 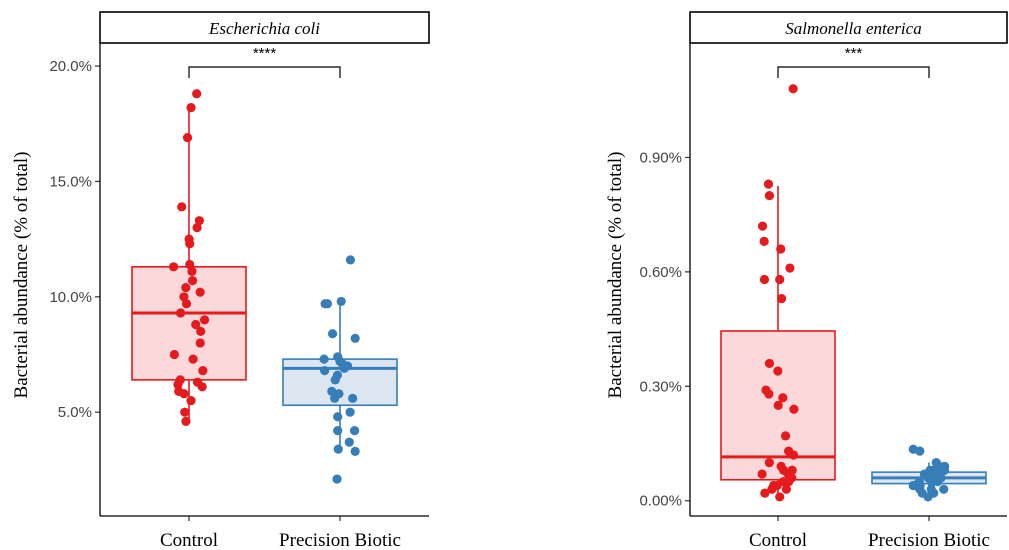 What do you see at coordinates (660, 386) in the screenshot?
I see `y-tick-label: 0.30%` at bounding box center [660, 386].